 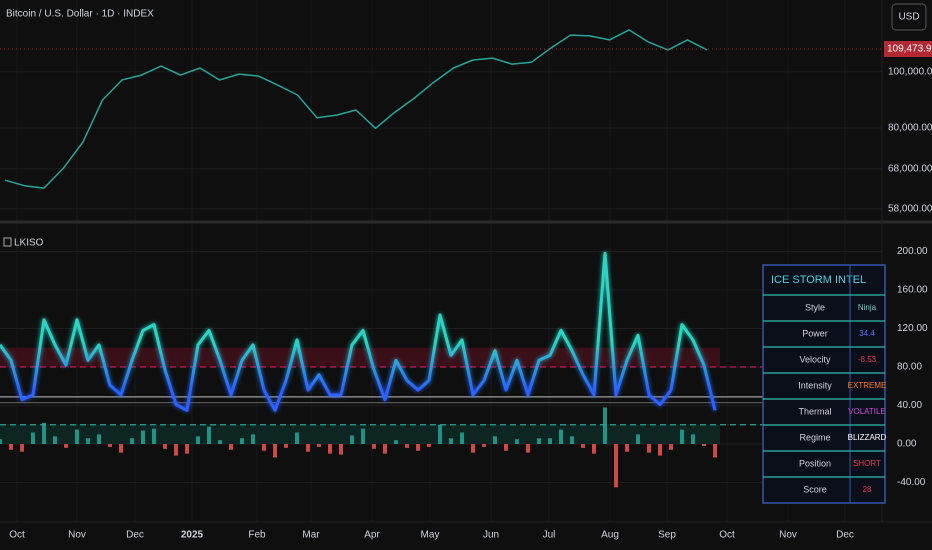 I want to click on y-tick-label: 68,000.00, so click(x=910, y=169).